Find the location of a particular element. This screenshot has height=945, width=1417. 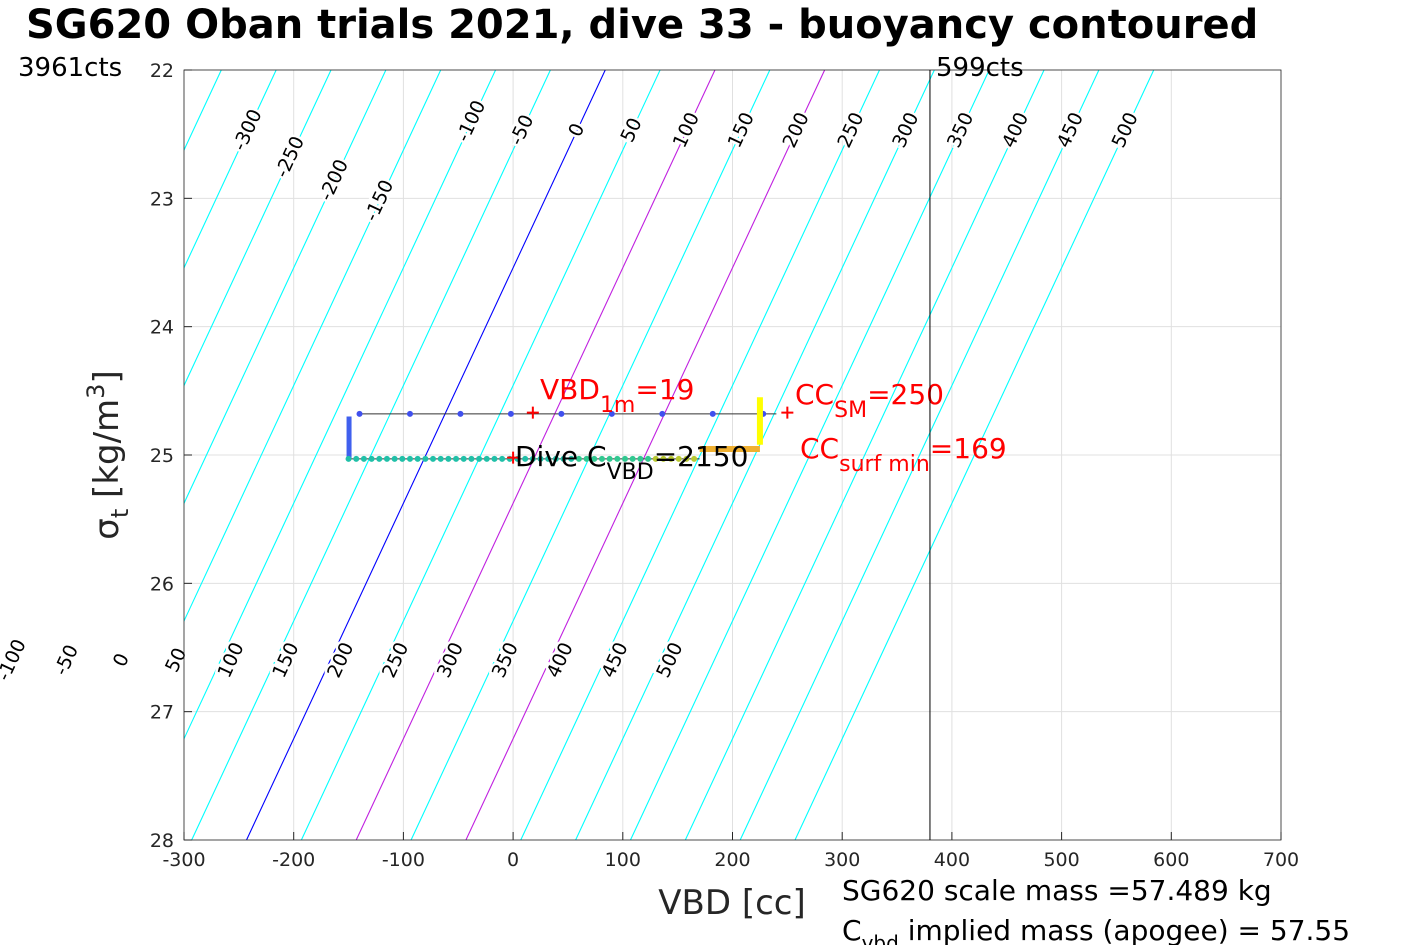

contour-label: 100 is located at coordinates (230, 660).